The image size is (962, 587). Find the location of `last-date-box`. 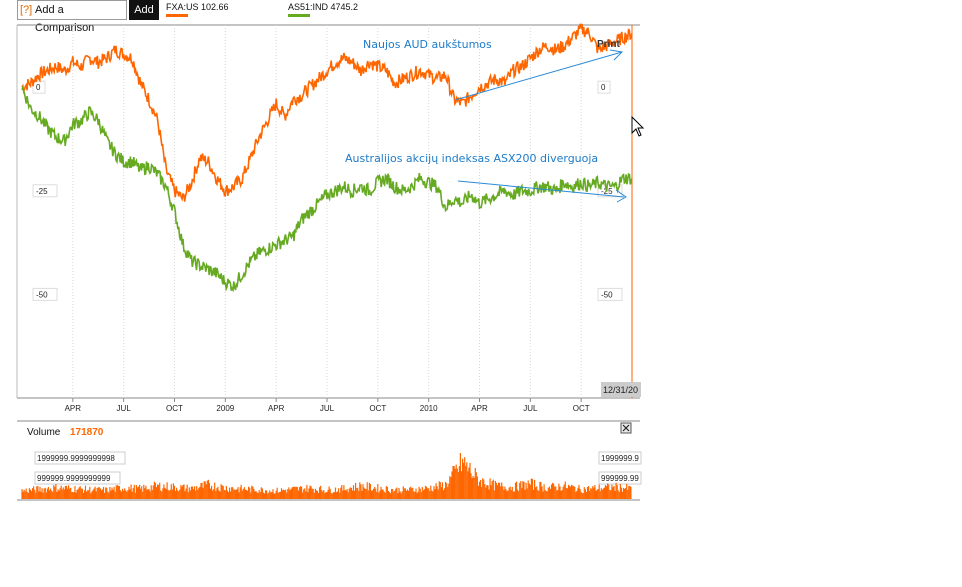

last-date-box is located at coordinates (621, 389).